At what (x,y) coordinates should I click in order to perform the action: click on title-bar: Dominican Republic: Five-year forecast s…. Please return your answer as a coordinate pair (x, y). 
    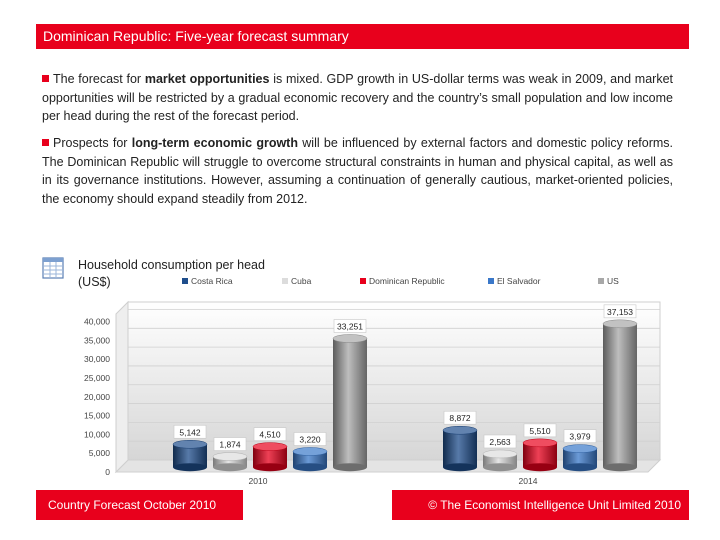
    Looking at the image, I should click on (362, 36).